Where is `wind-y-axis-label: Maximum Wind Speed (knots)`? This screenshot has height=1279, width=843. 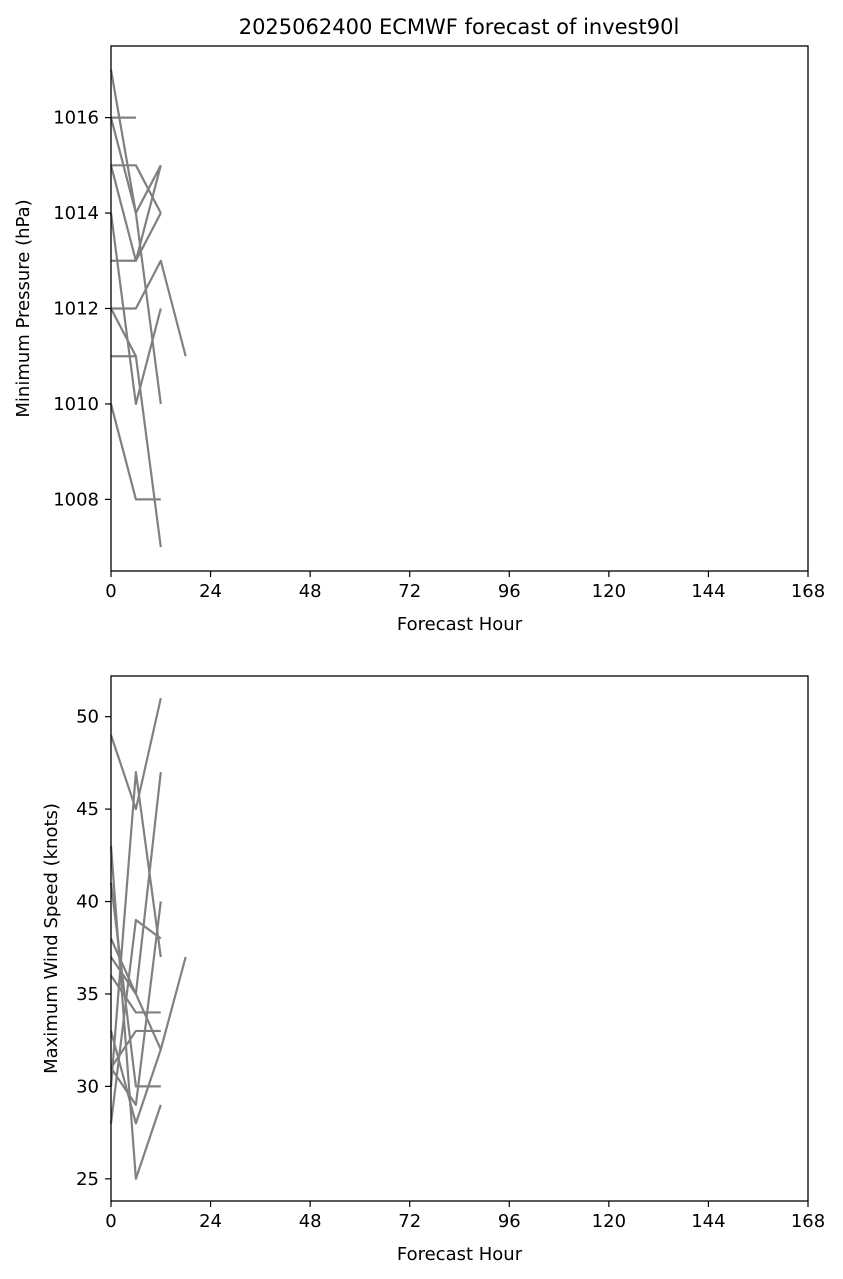 wind-y-axis-label: Maximum Wind Speed (knots) is located at coordinates (51, 938).